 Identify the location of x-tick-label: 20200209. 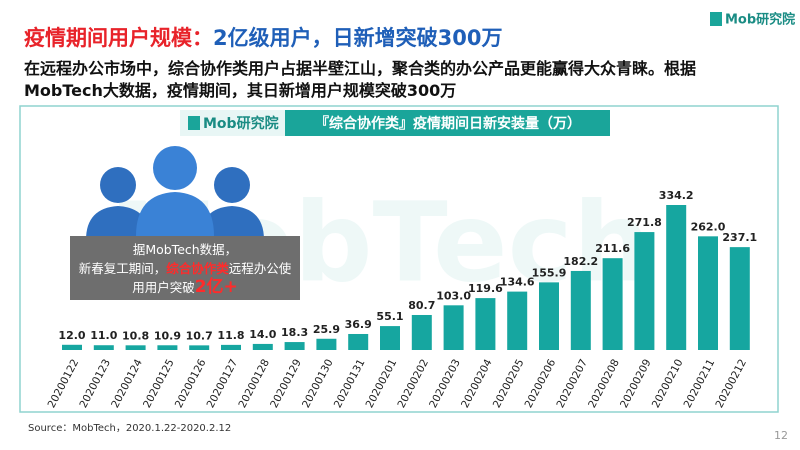
(636, 383).